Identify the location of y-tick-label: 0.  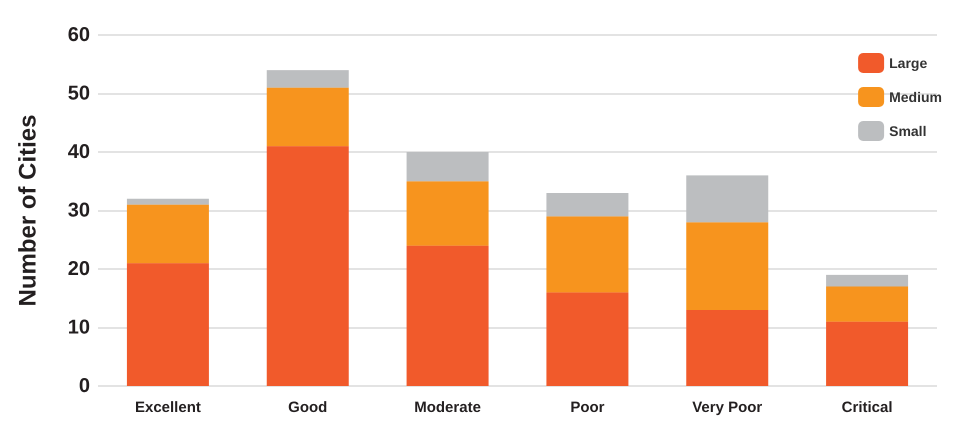
(84, 386).